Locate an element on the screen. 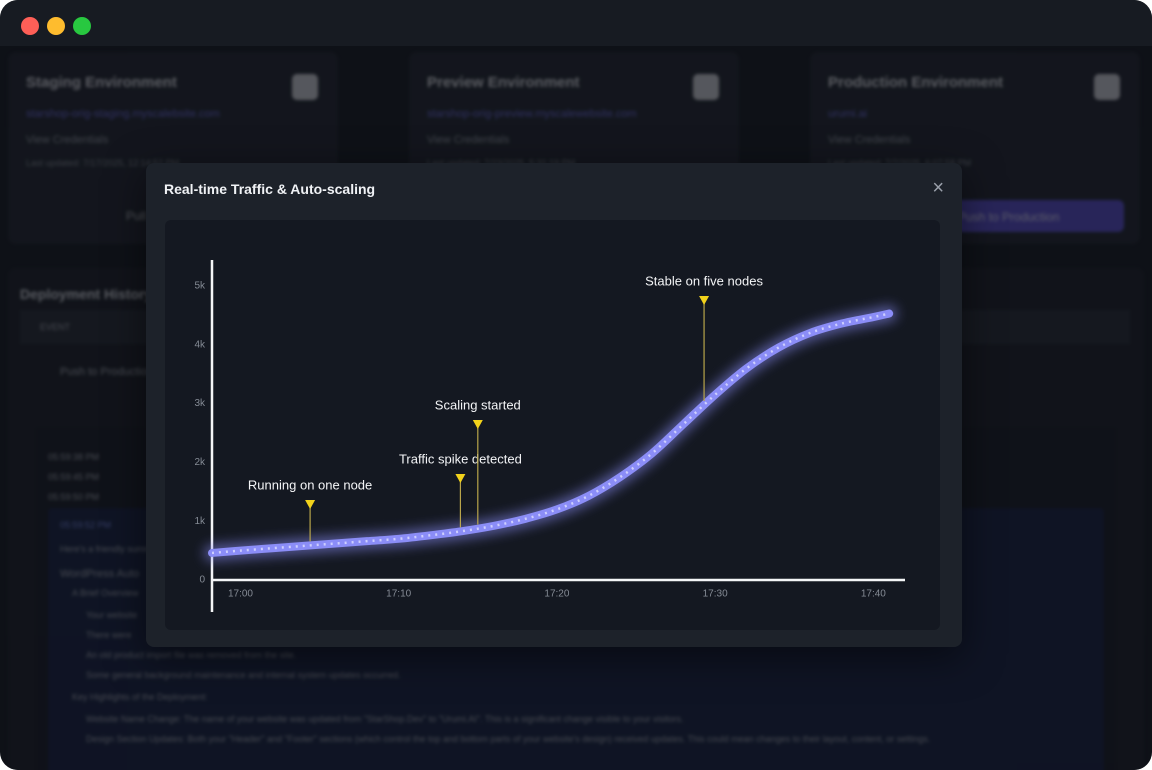  maximize-button is located at coordinates (82, 26).